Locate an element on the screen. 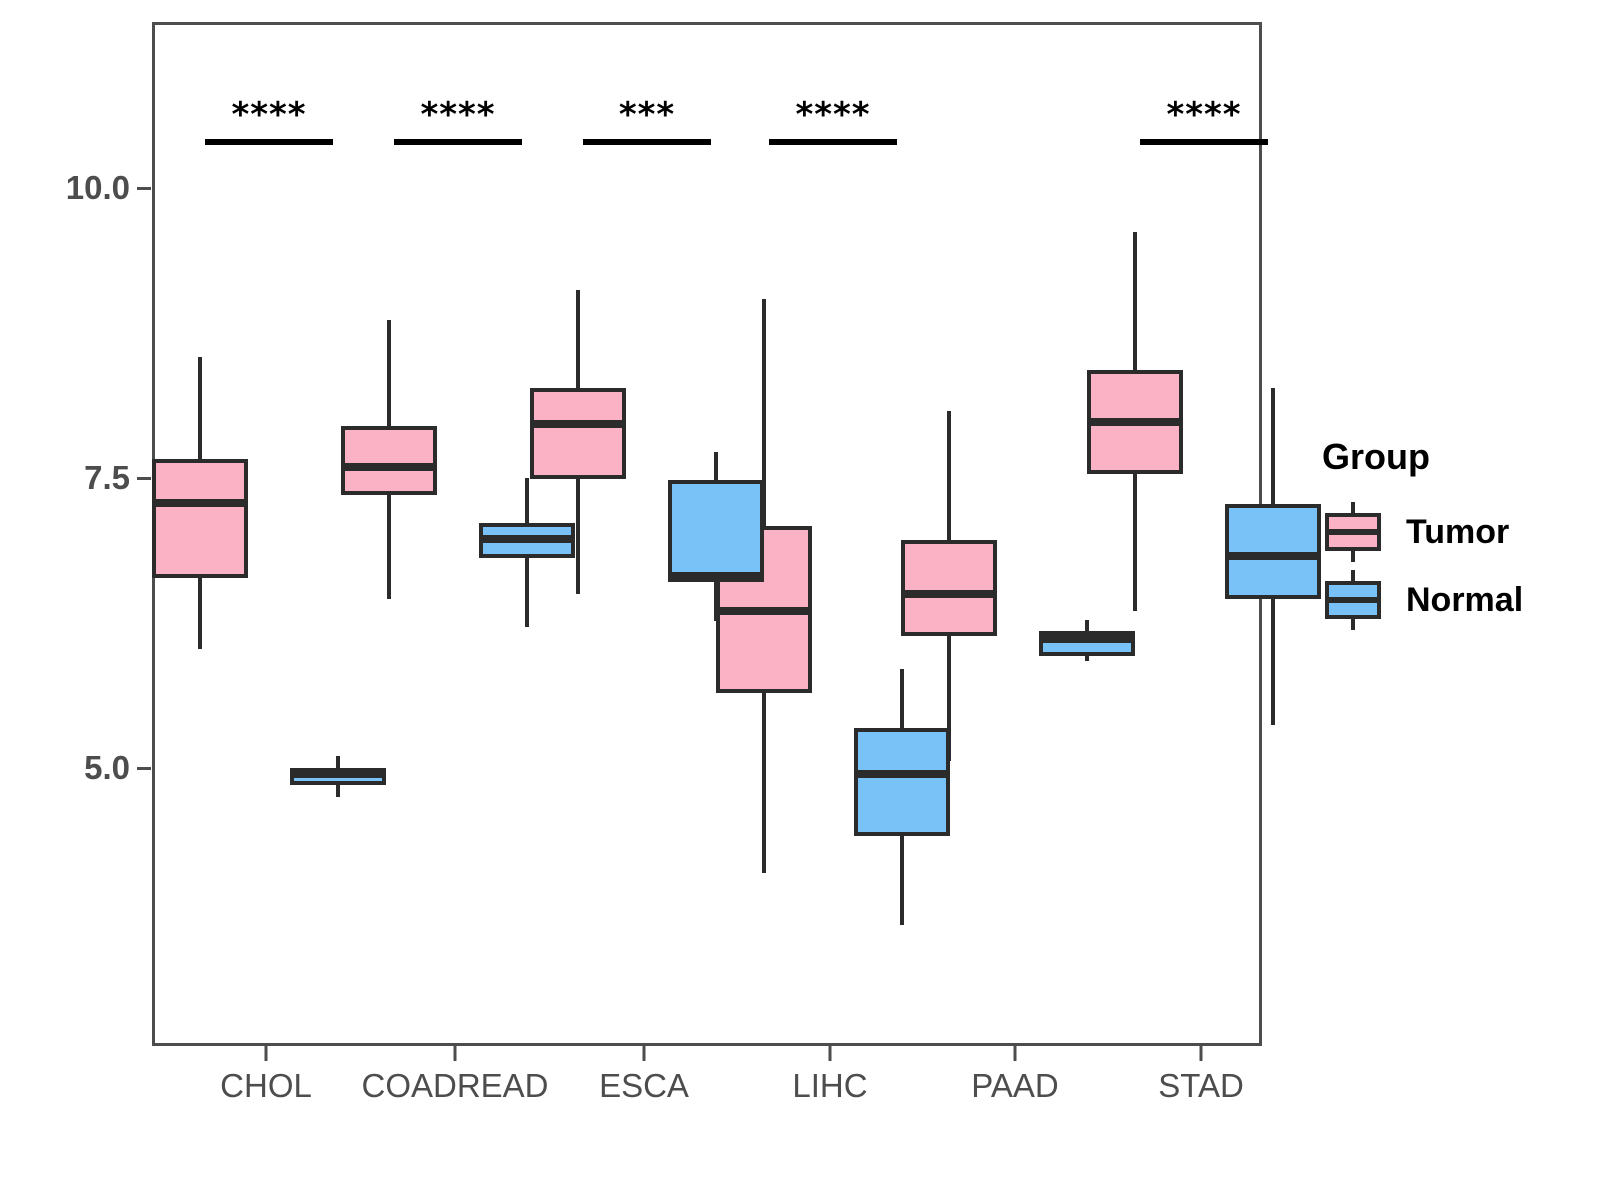 Image resolution: width=1600 pixels, height=1200 pixels. significance-stars-coadread: **** is located at coordinates (458, 114).